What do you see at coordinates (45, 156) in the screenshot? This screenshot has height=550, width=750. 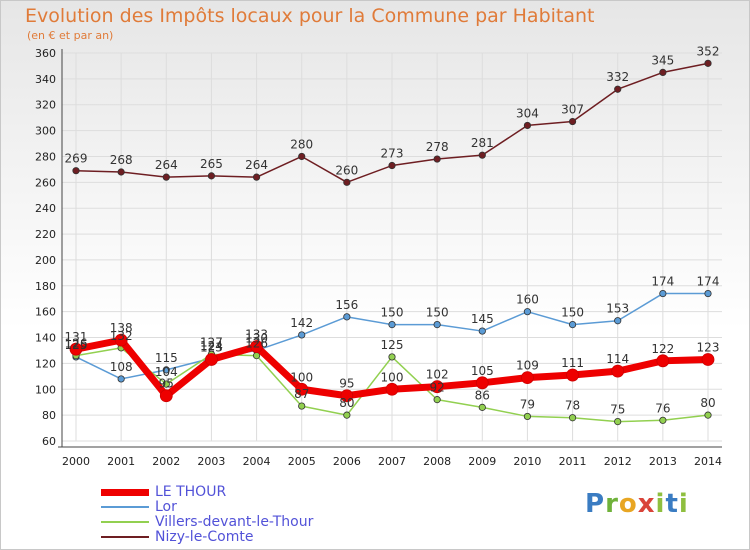 I see `y-tick-label: 280` at bounding box center [45, 156].